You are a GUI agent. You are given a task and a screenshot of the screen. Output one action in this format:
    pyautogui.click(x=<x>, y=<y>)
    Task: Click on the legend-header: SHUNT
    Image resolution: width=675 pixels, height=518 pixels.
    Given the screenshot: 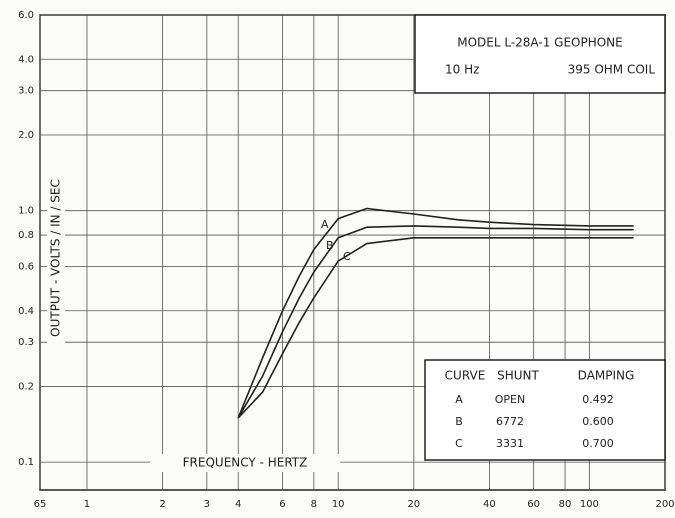 What is the action you would take?
    pyautogui.click(x=518, y=376)
    